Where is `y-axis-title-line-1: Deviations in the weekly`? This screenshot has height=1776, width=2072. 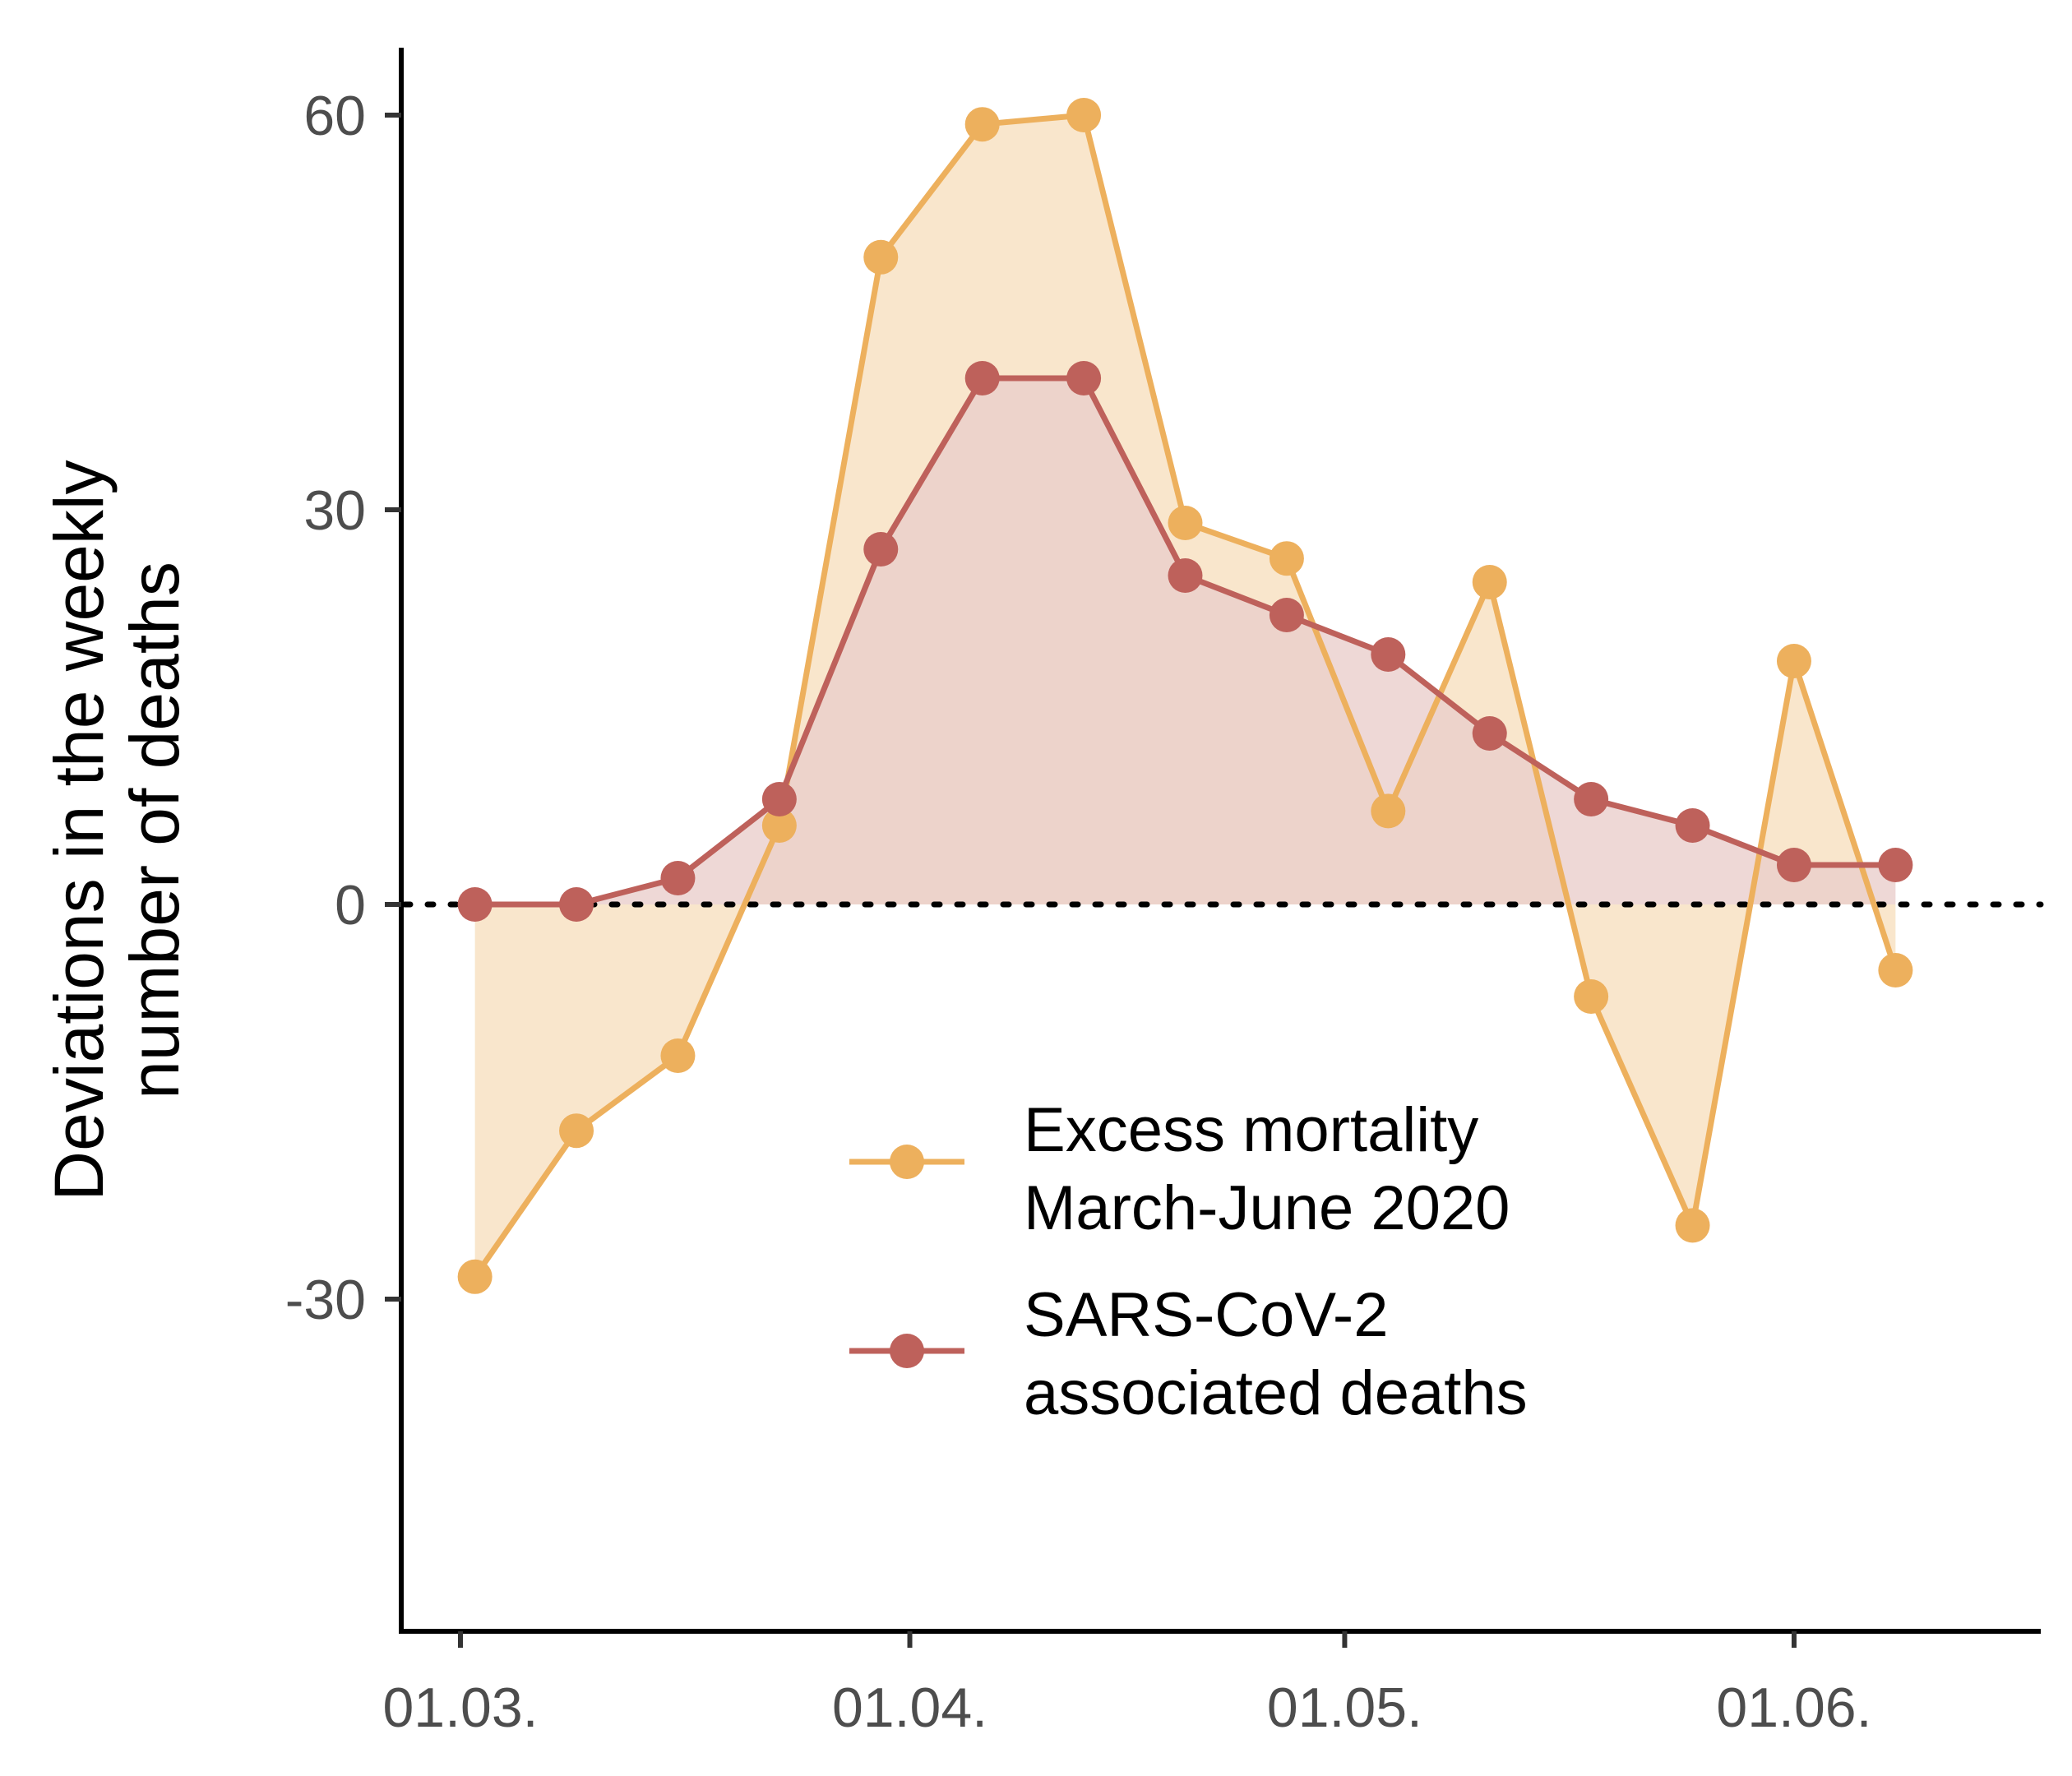
y-axis-title-line-1: Deviations in the weekly is located at coordinates (79, 830).